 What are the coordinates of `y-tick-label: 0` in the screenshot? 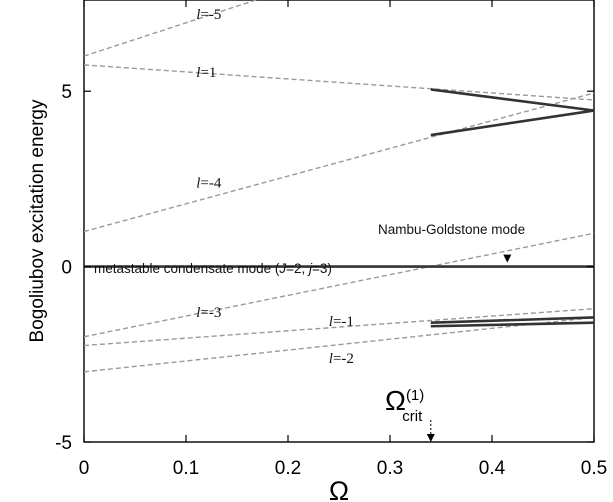 It's located at (66, 268).